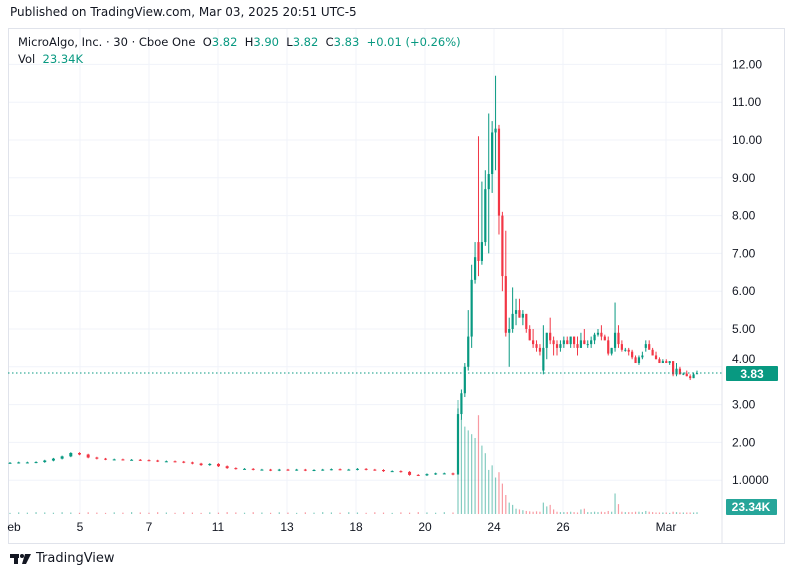 Image resolution: width=795 pixels, height=578 pixels. What do you see at coordinates (287, 527) in the screenshot?
I see `x-tick-label: 13` at bounding box center [287, 527].